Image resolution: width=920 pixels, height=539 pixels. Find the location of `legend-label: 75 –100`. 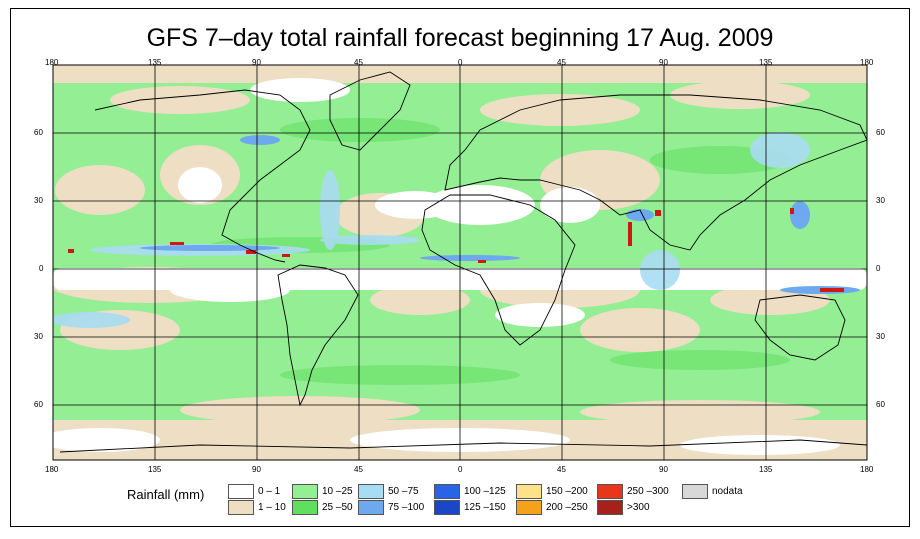

legend-label: 75 –100 is located at coordinates (406, 507).